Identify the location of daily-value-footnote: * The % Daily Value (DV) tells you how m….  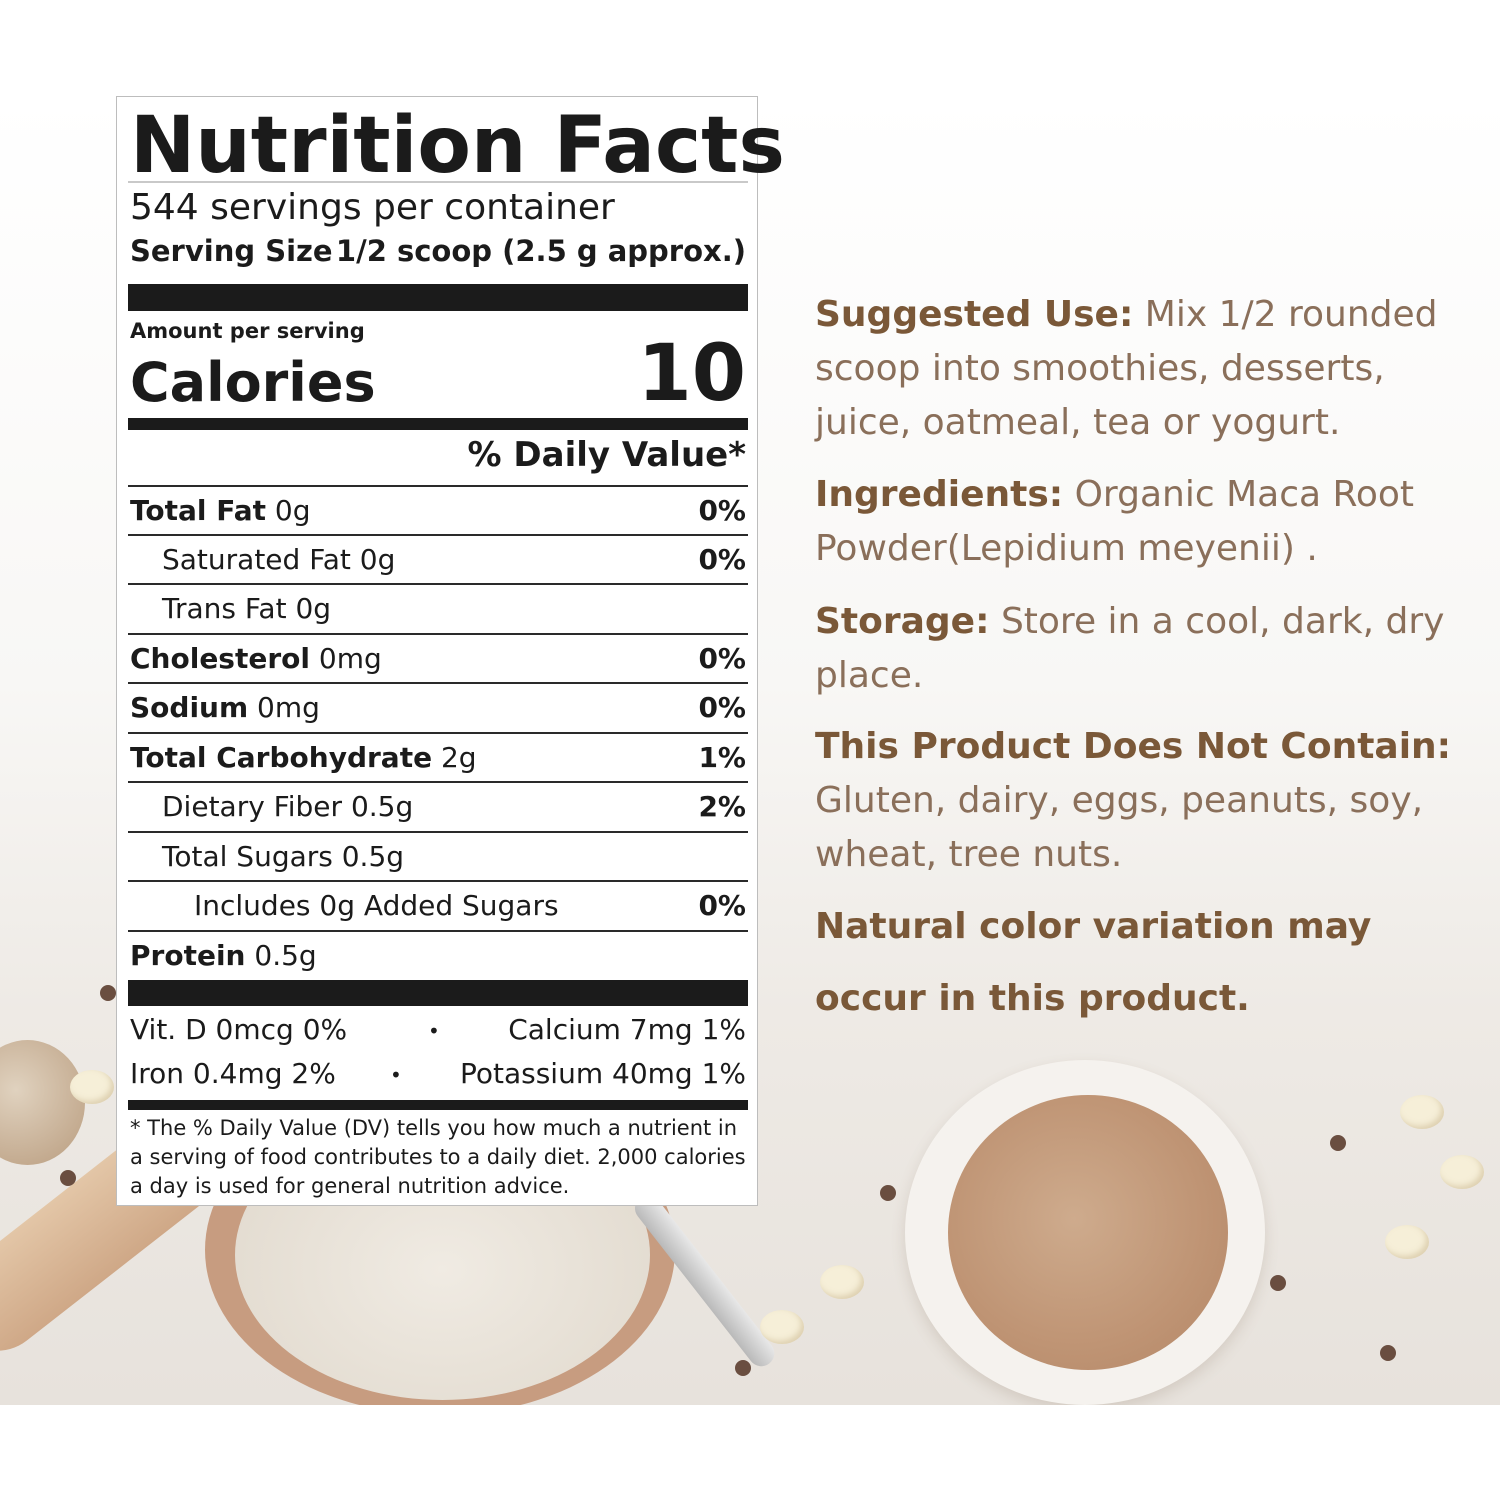
(438, 1157).